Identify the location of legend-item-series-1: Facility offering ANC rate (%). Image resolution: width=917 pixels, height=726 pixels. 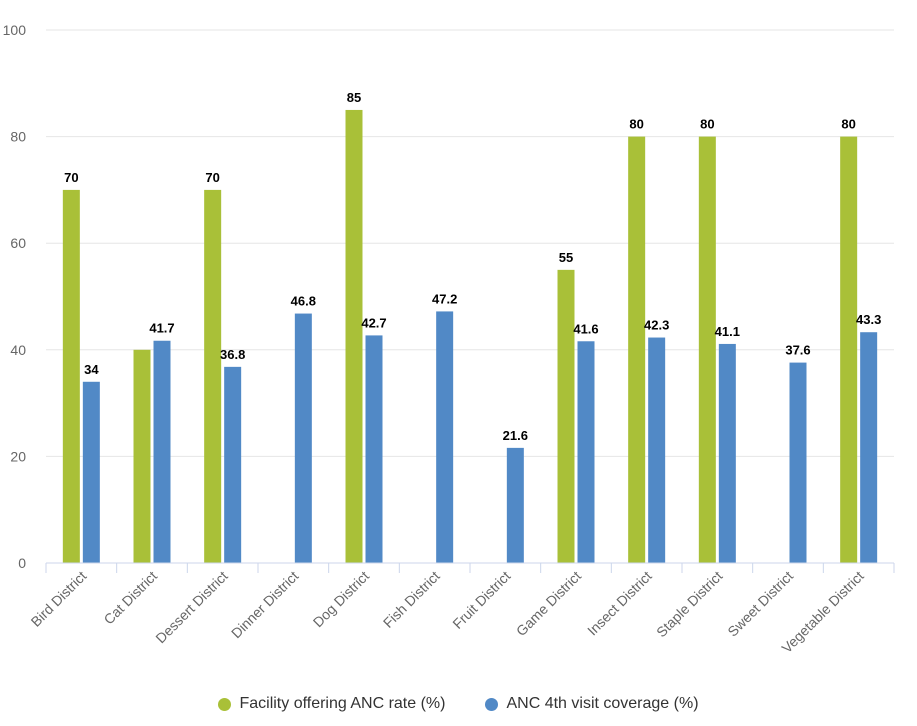
(331, 704).